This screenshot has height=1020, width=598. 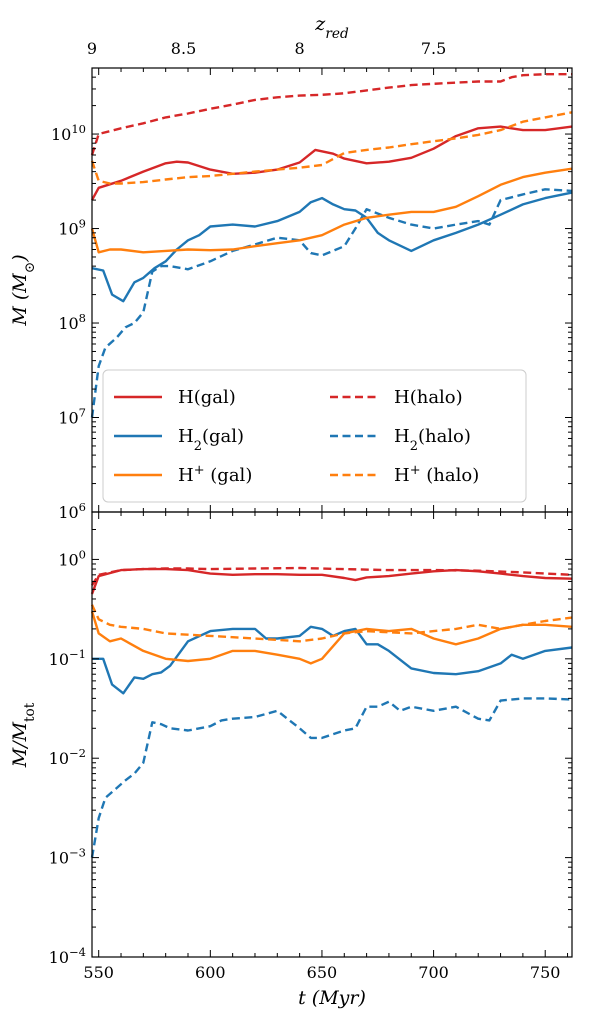 I want to click on x-tick-label: 650, so click(x=322, y=972).